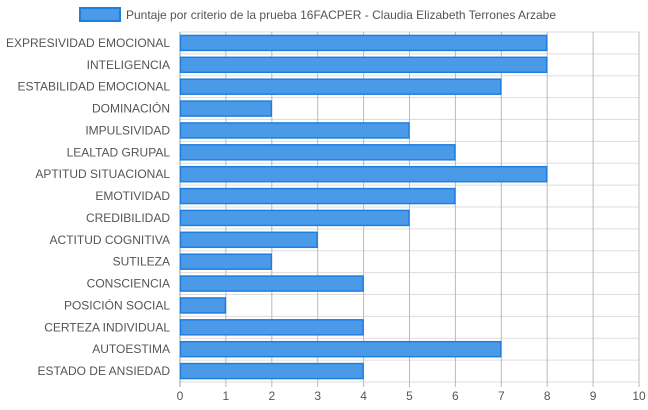 The width and height of the screenshot is (648, 410). I want to click on category-label: EMOTIVIDAD, so click(132, 196).